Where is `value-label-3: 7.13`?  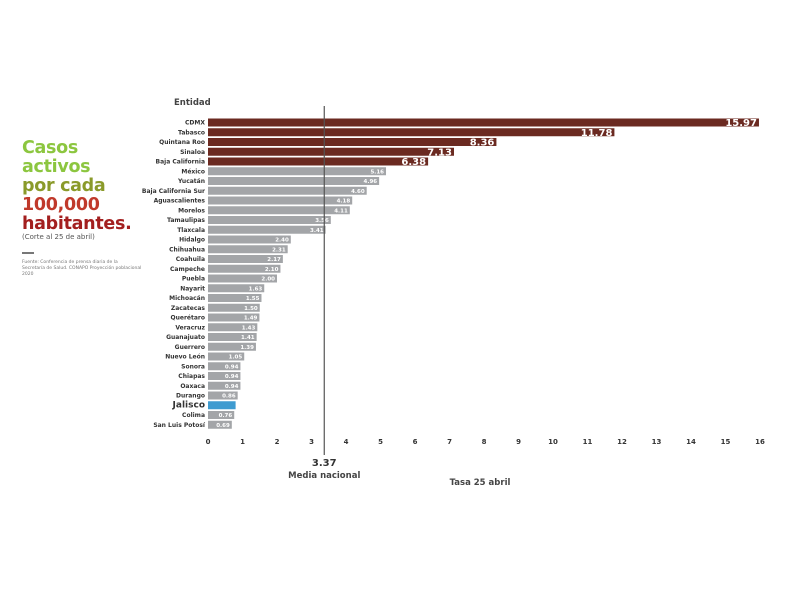
value-label-3: 7.13 is located at coordinates (439, 152).